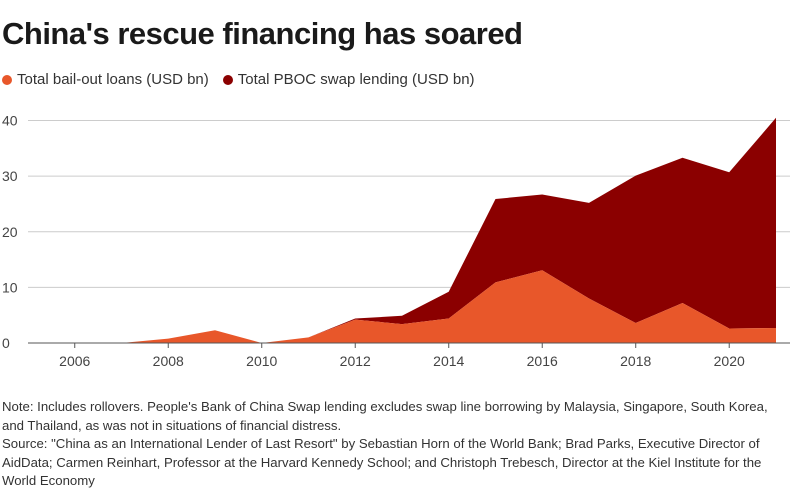 Image resolution: width=800 pixels, height=500 pixels. I want to click on legend-label-swap: Total PBOC swap lending (USD bn), so click(356, 79).